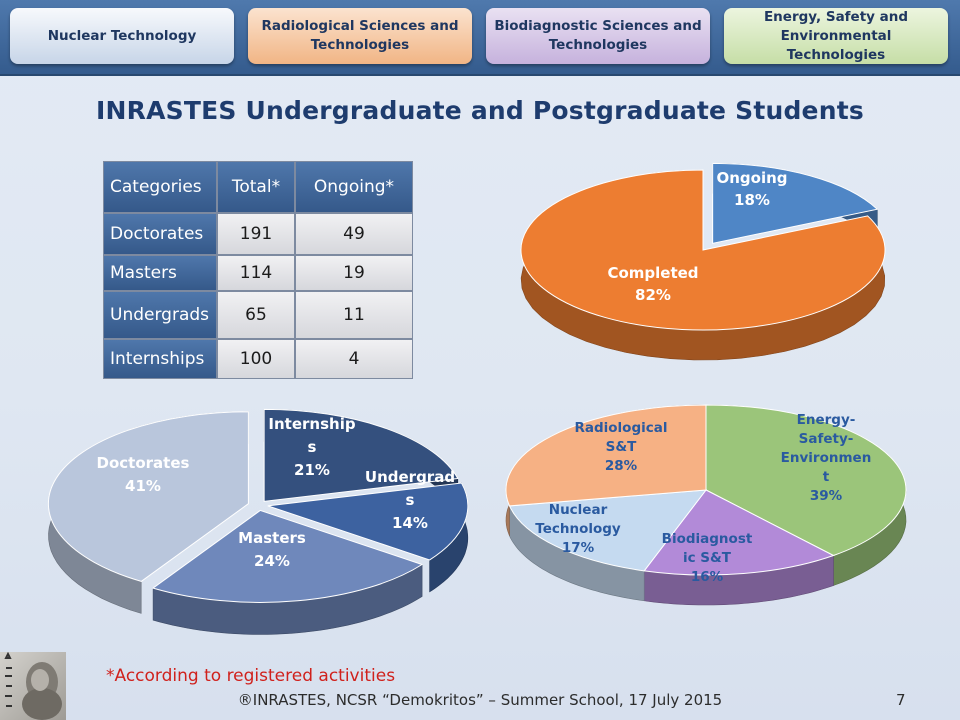 This screenshot has width=960, height=720. I want to click on category-pie-slice-internships, so click(361, 455).